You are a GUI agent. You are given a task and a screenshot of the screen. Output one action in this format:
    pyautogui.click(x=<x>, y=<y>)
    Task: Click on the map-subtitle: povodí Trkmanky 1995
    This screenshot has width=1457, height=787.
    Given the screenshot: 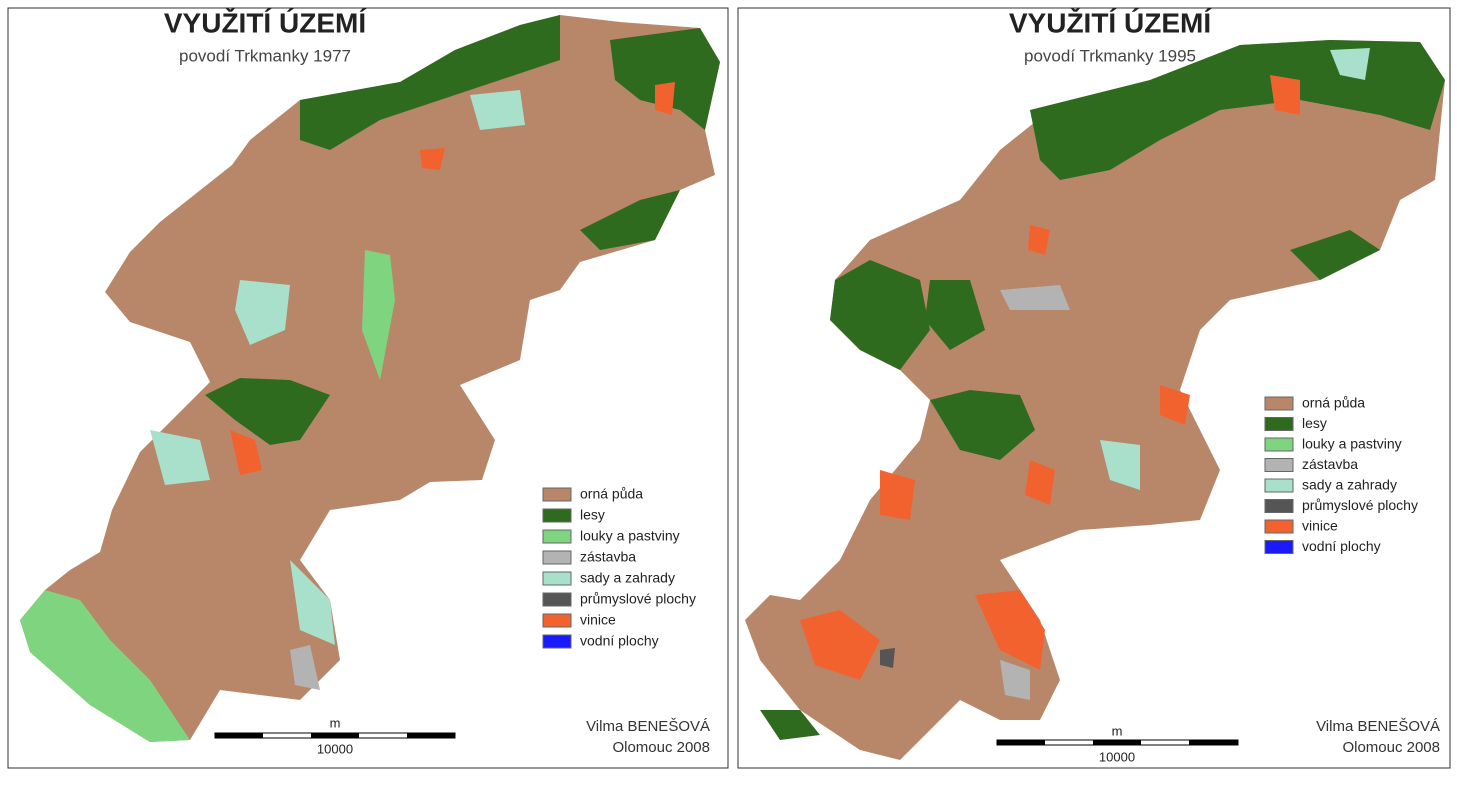 What is the action you would take?
    pyautogui.click(x=1110, y=55)
    